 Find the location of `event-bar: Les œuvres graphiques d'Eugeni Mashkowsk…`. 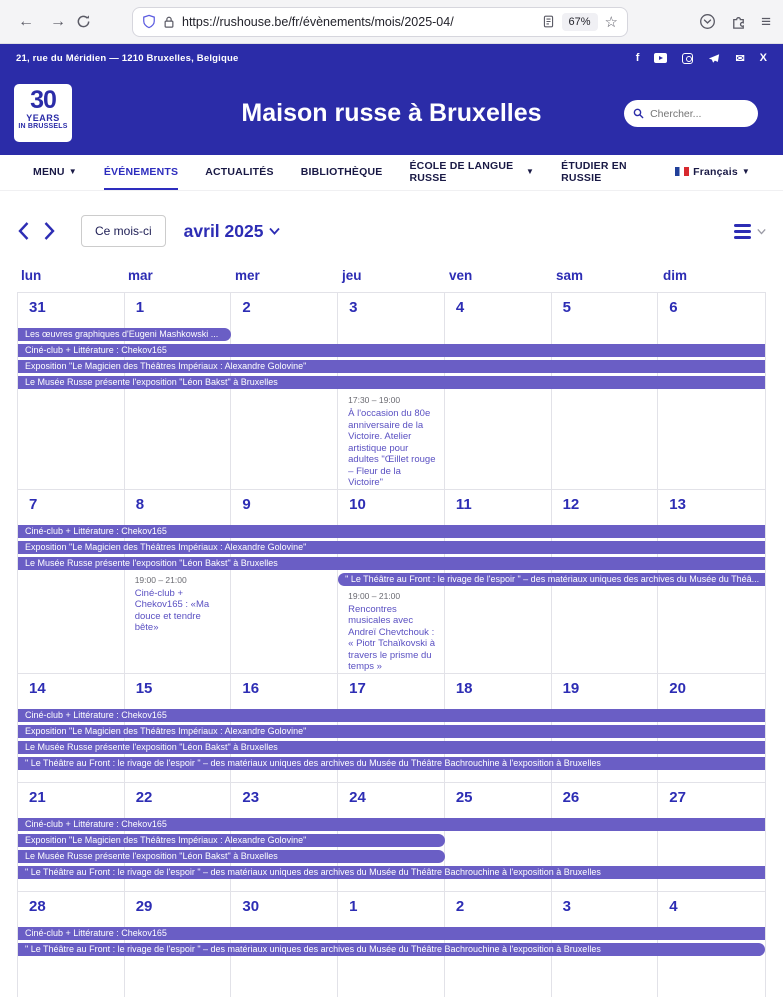

event-bar: Les œuvres graphiques d'Eugeni Mashkowsk… is located at coordinates (125, 334).